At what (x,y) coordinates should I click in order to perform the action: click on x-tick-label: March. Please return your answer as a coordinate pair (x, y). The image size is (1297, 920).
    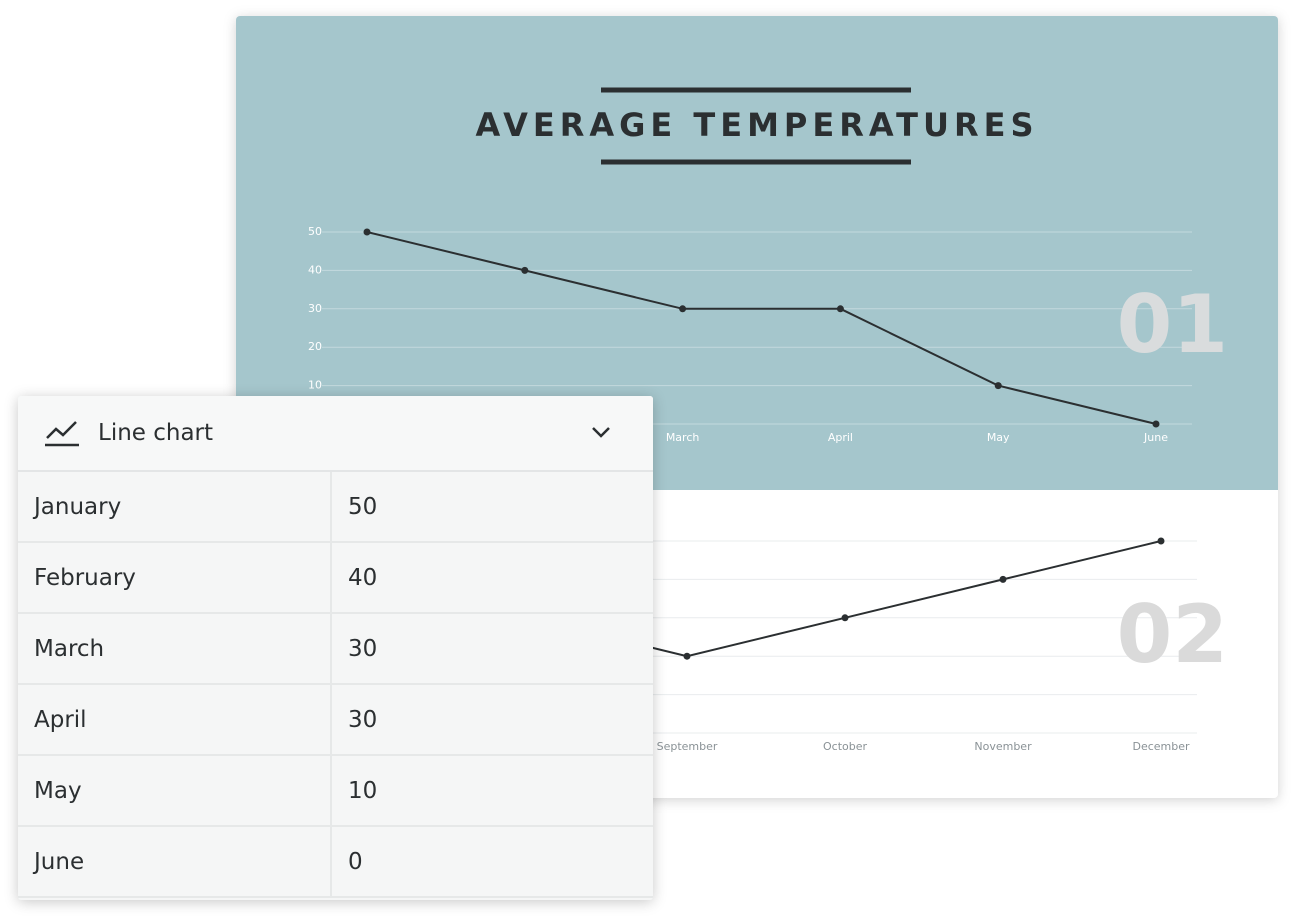
    Looking at the image, I should click on (683, 437).